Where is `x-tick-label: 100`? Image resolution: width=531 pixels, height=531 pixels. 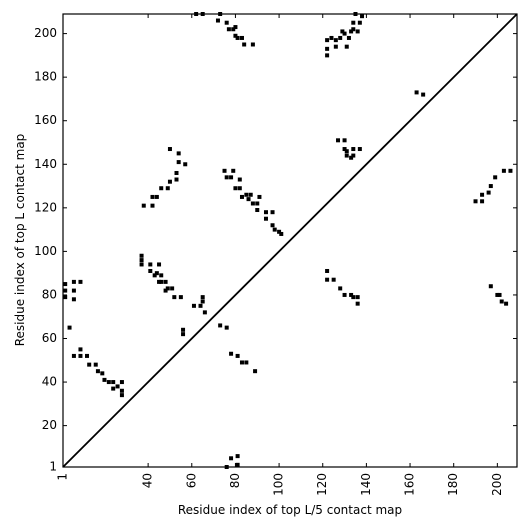
x-tick-label: 100 is located at coordinates (279, 484).